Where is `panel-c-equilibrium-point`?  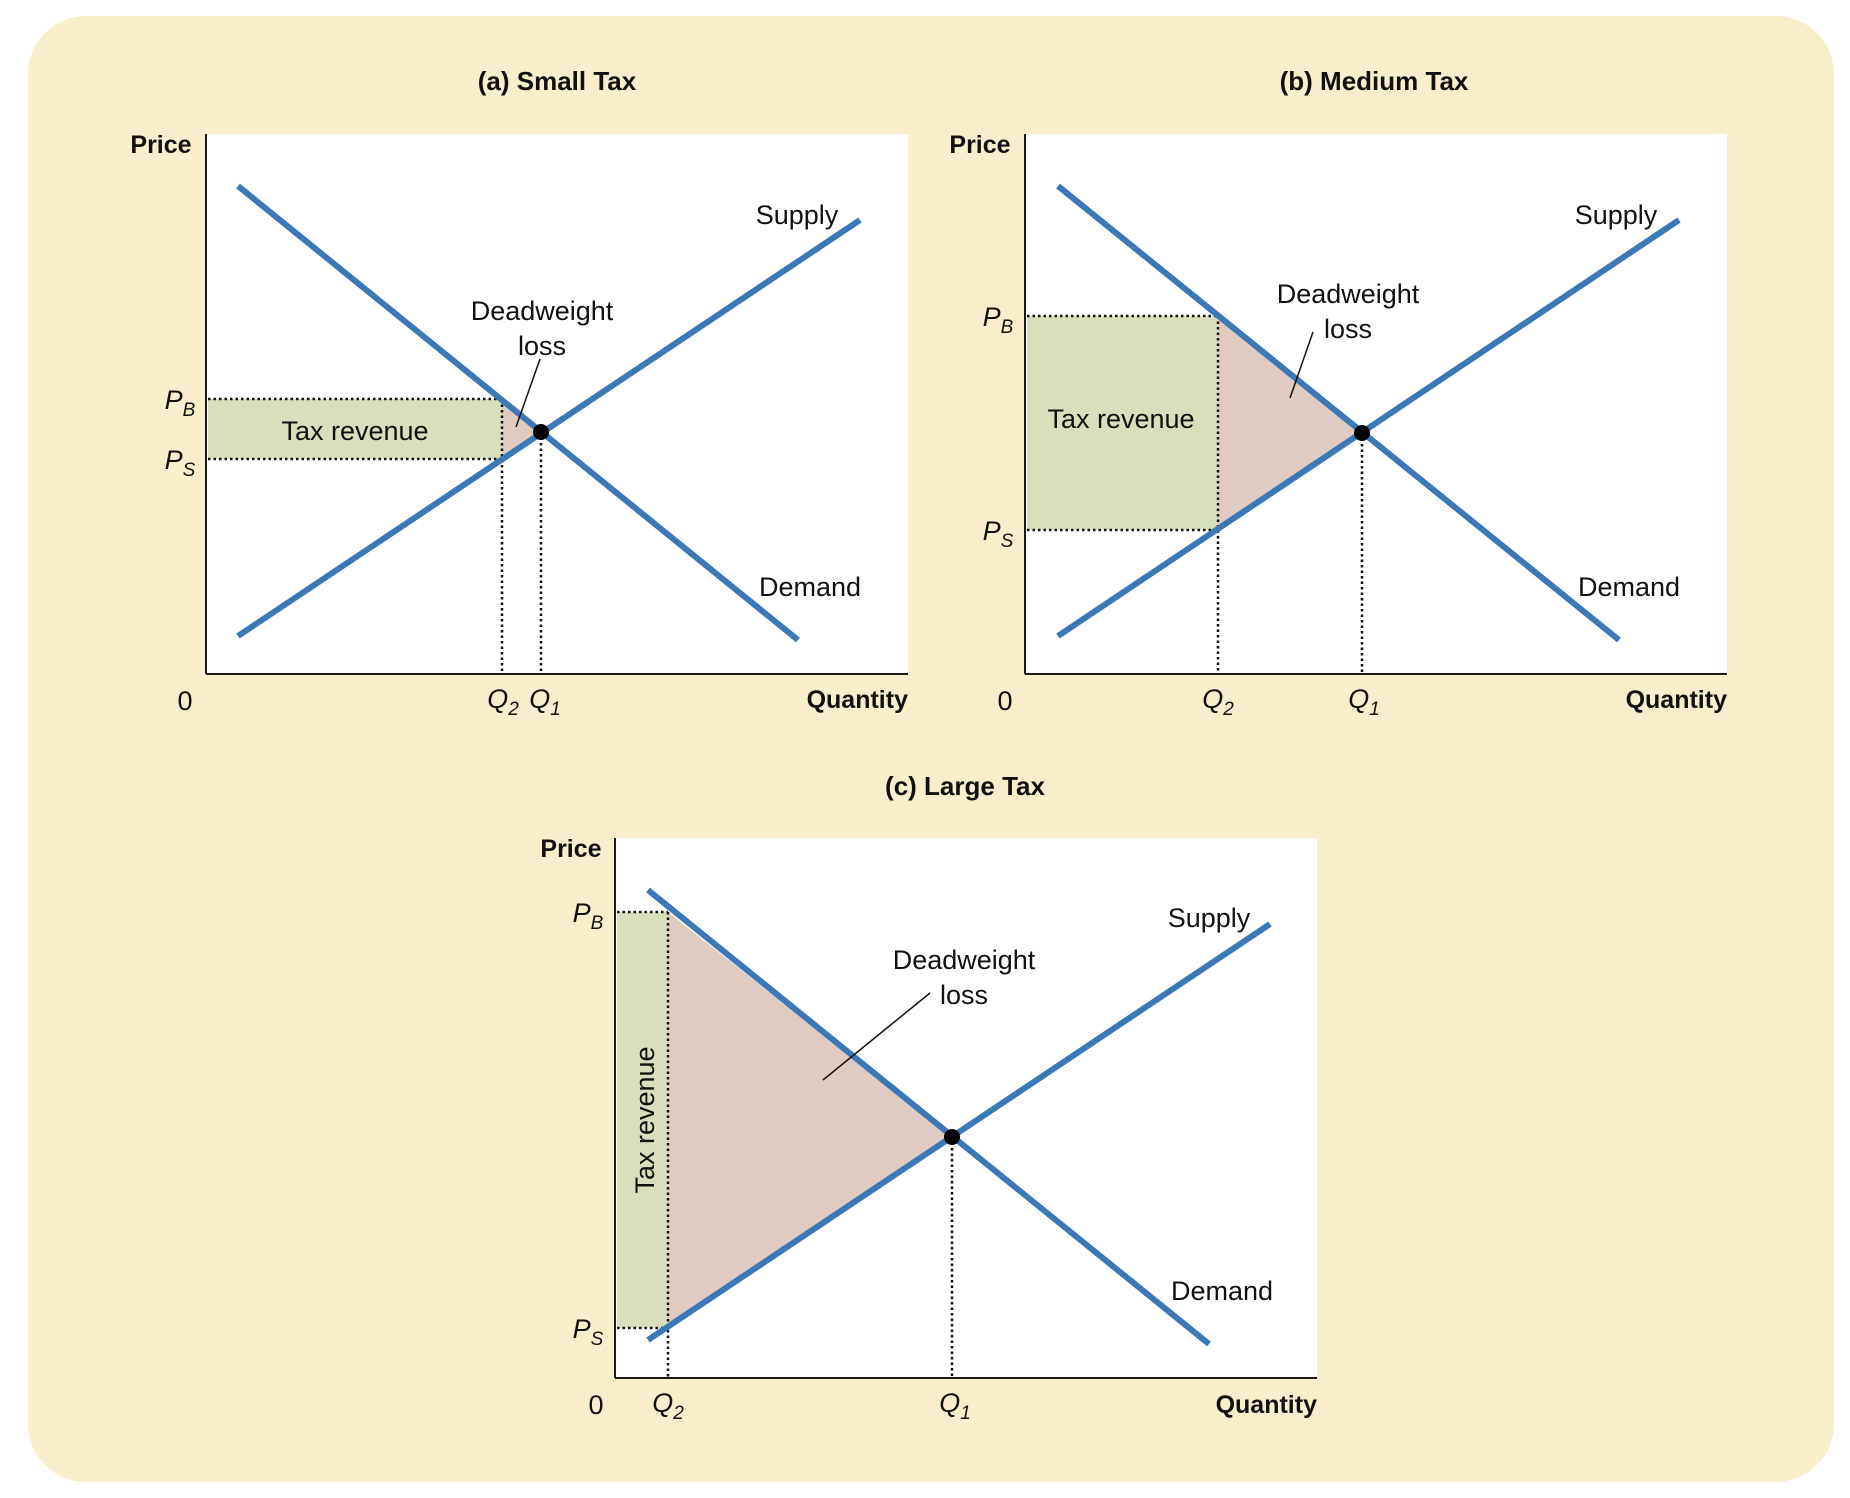 panel-c-equilibrium-point is located at coordinates (952, 1137).